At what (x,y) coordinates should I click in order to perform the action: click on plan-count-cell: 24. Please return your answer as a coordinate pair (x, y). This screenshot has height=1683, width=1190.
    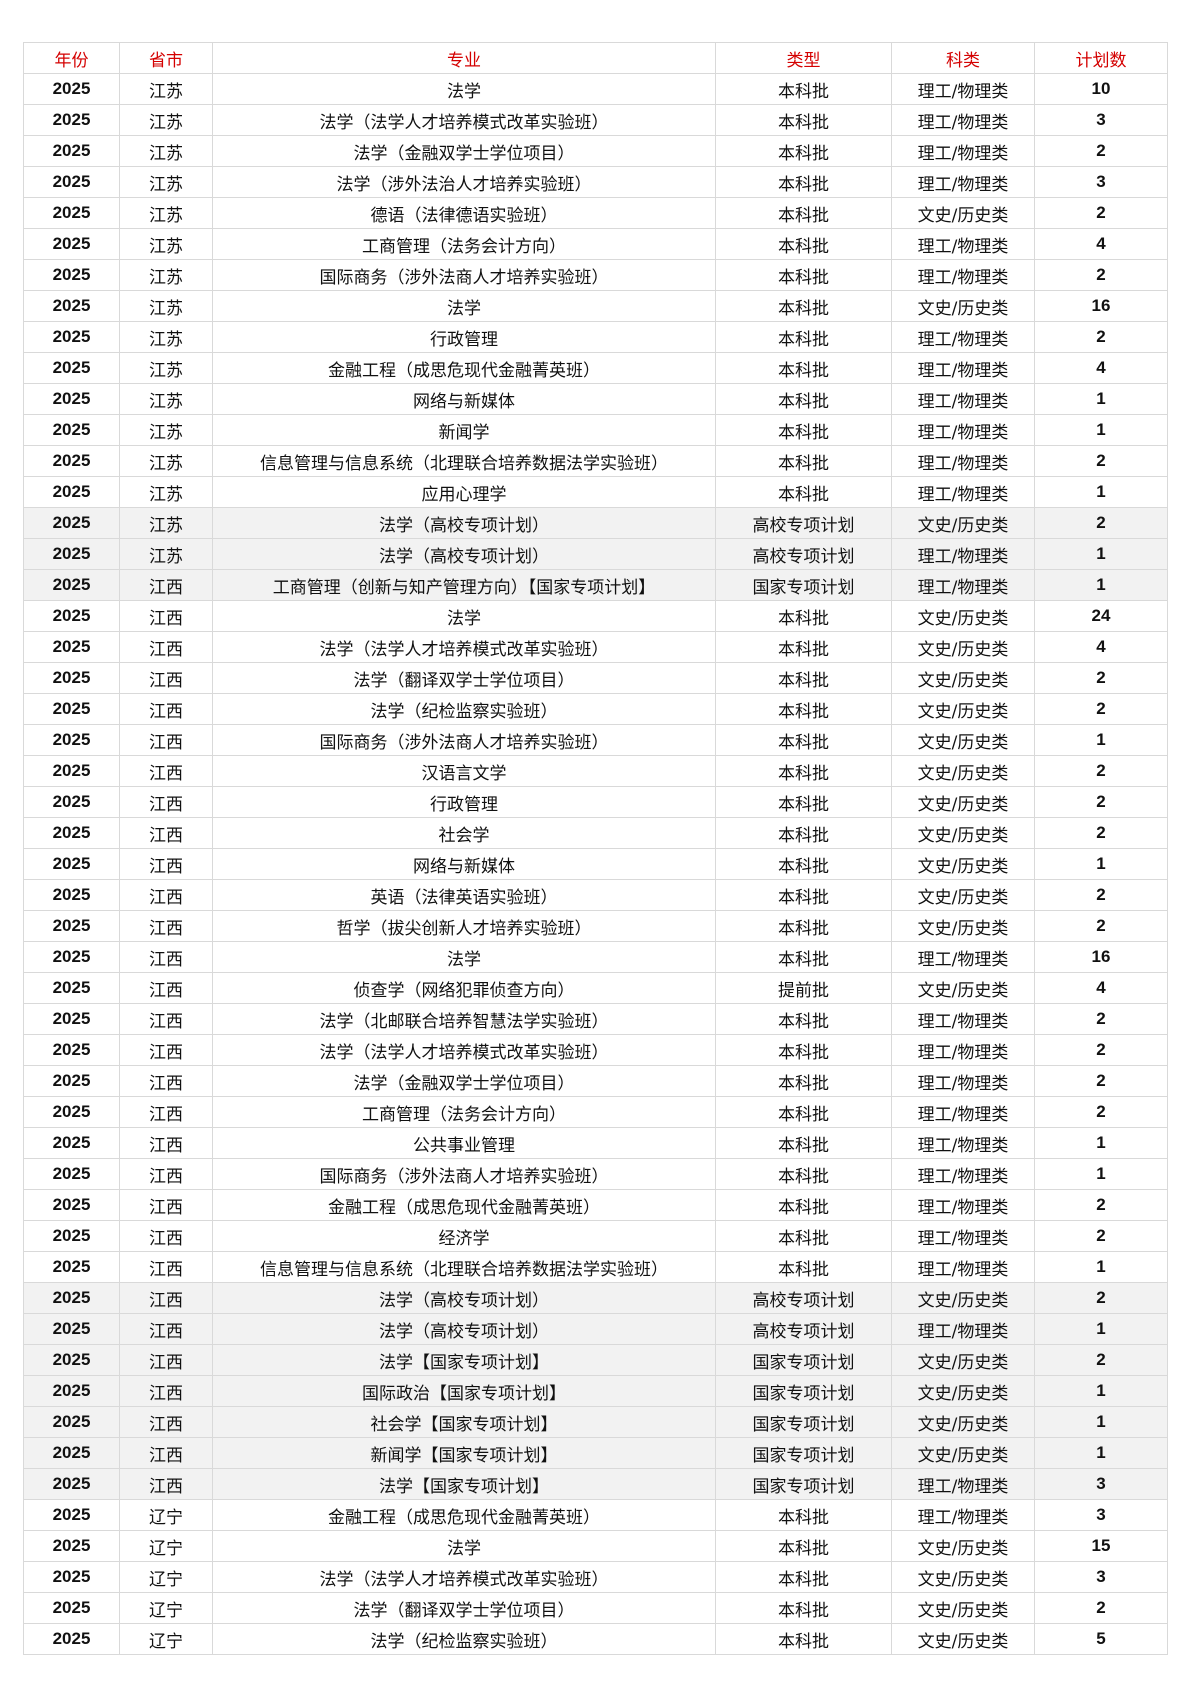
    Looking at the image, I should click on (1101, 616).